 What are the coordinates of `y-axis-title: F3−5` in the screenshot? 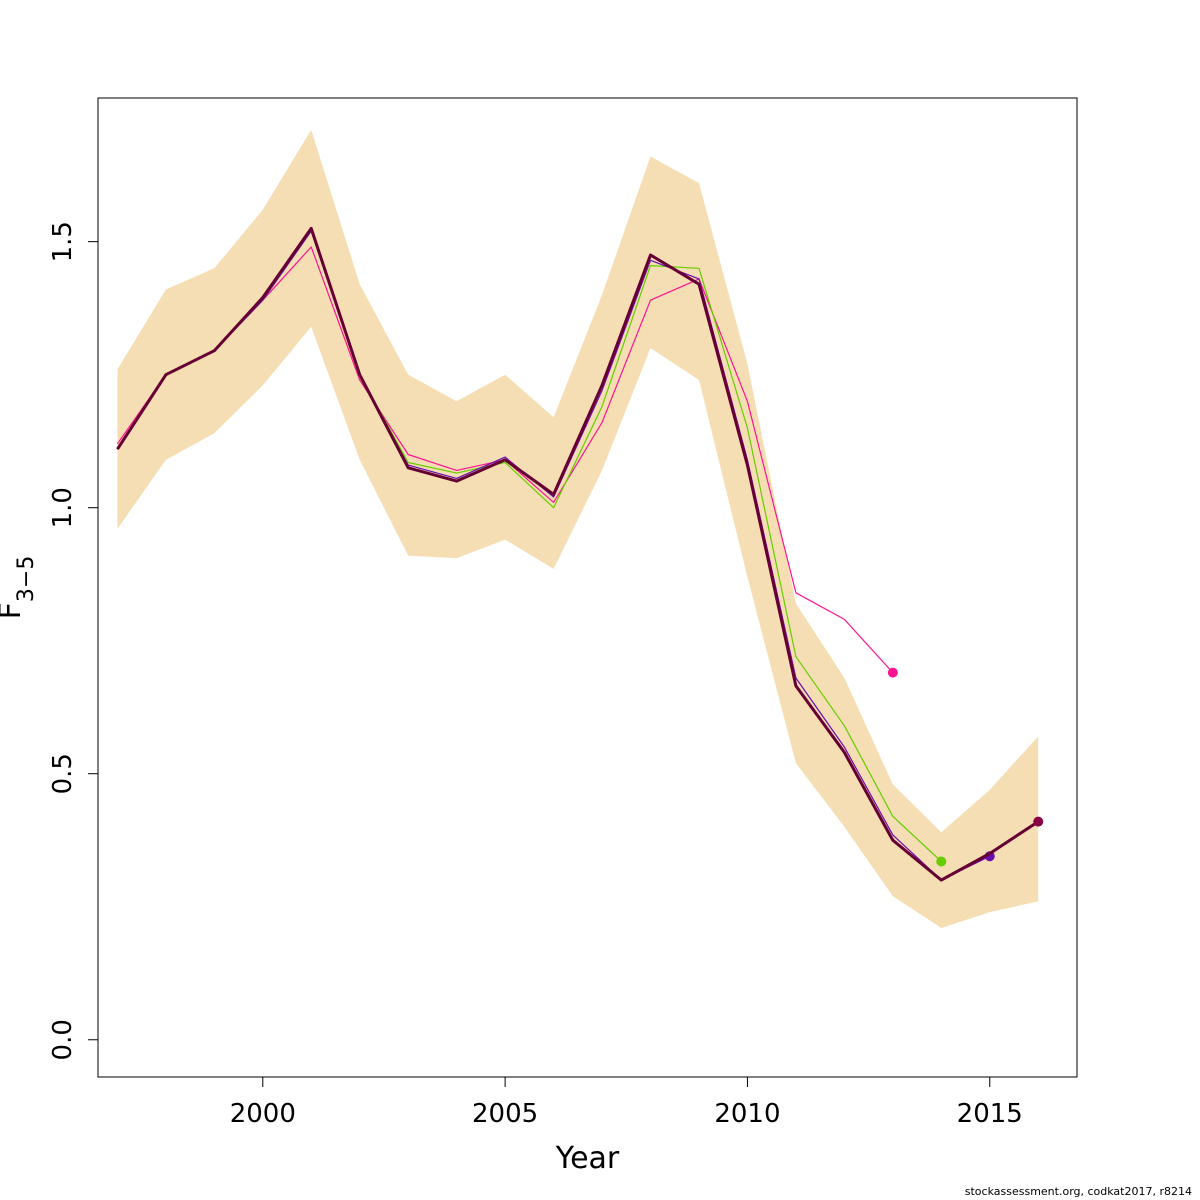 It's located at (19, 588).